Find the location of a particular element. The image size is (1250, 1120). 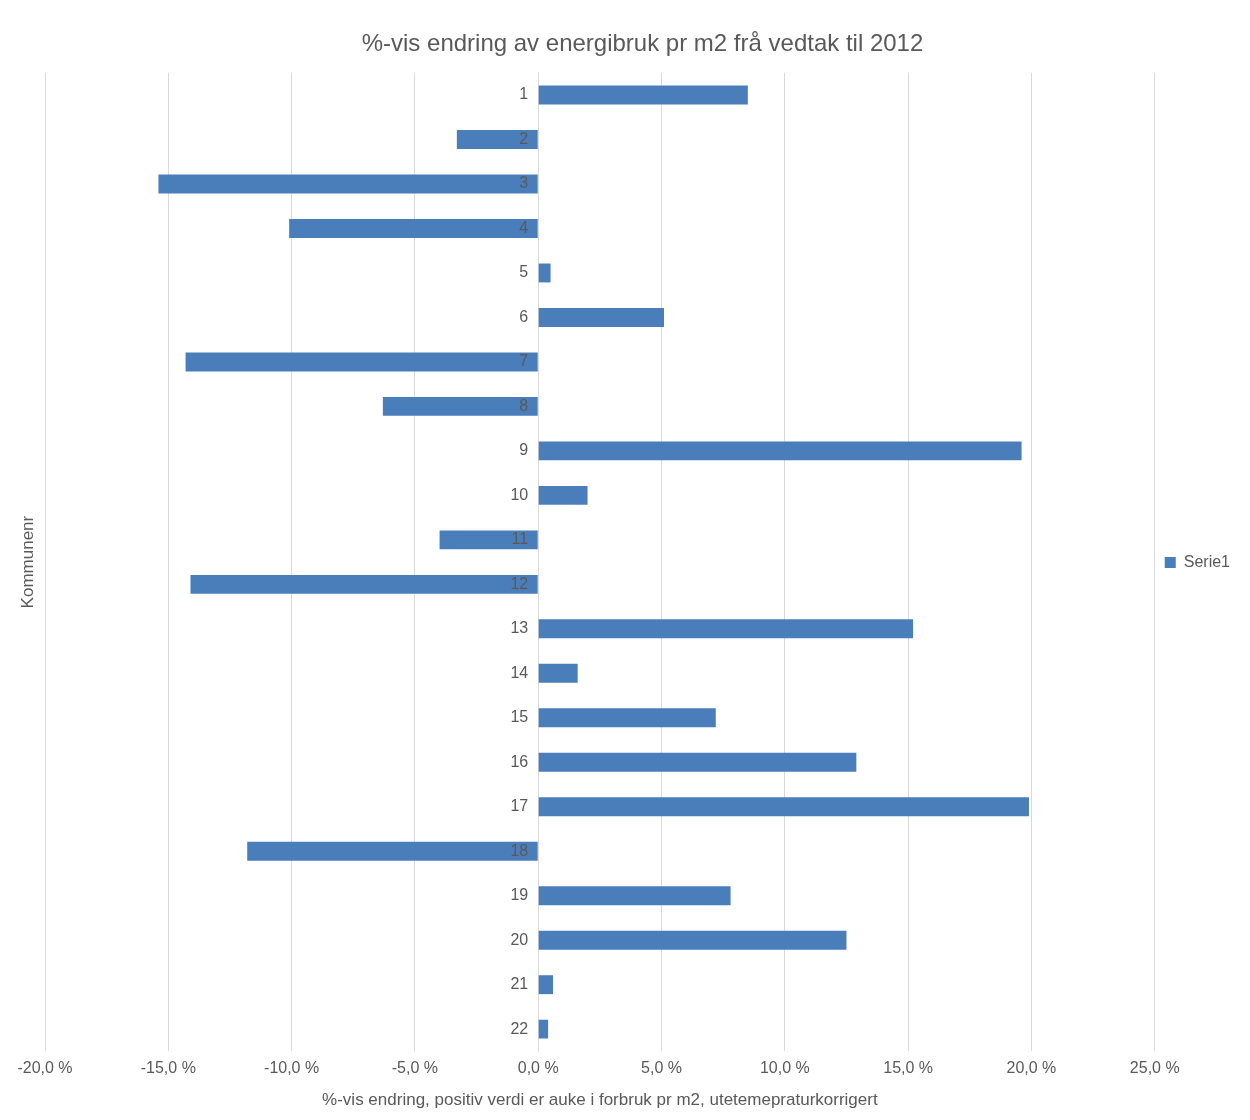

x-tick-label: 5,0 % is located at coordinates (661, 1068).